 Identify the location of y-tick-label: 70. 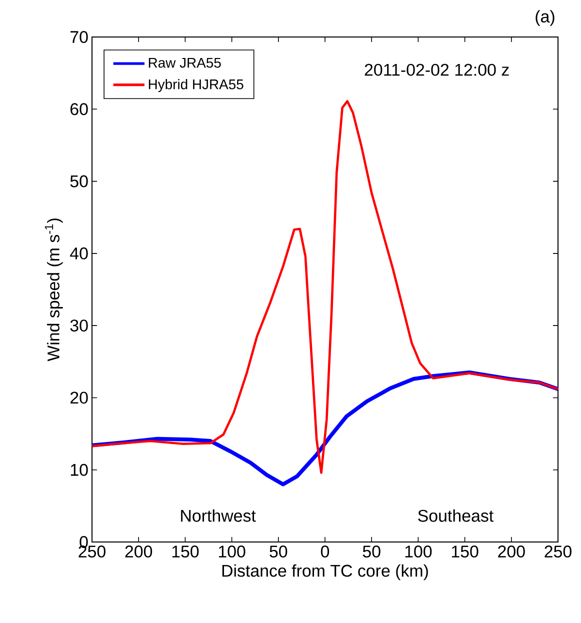
(79, 37).